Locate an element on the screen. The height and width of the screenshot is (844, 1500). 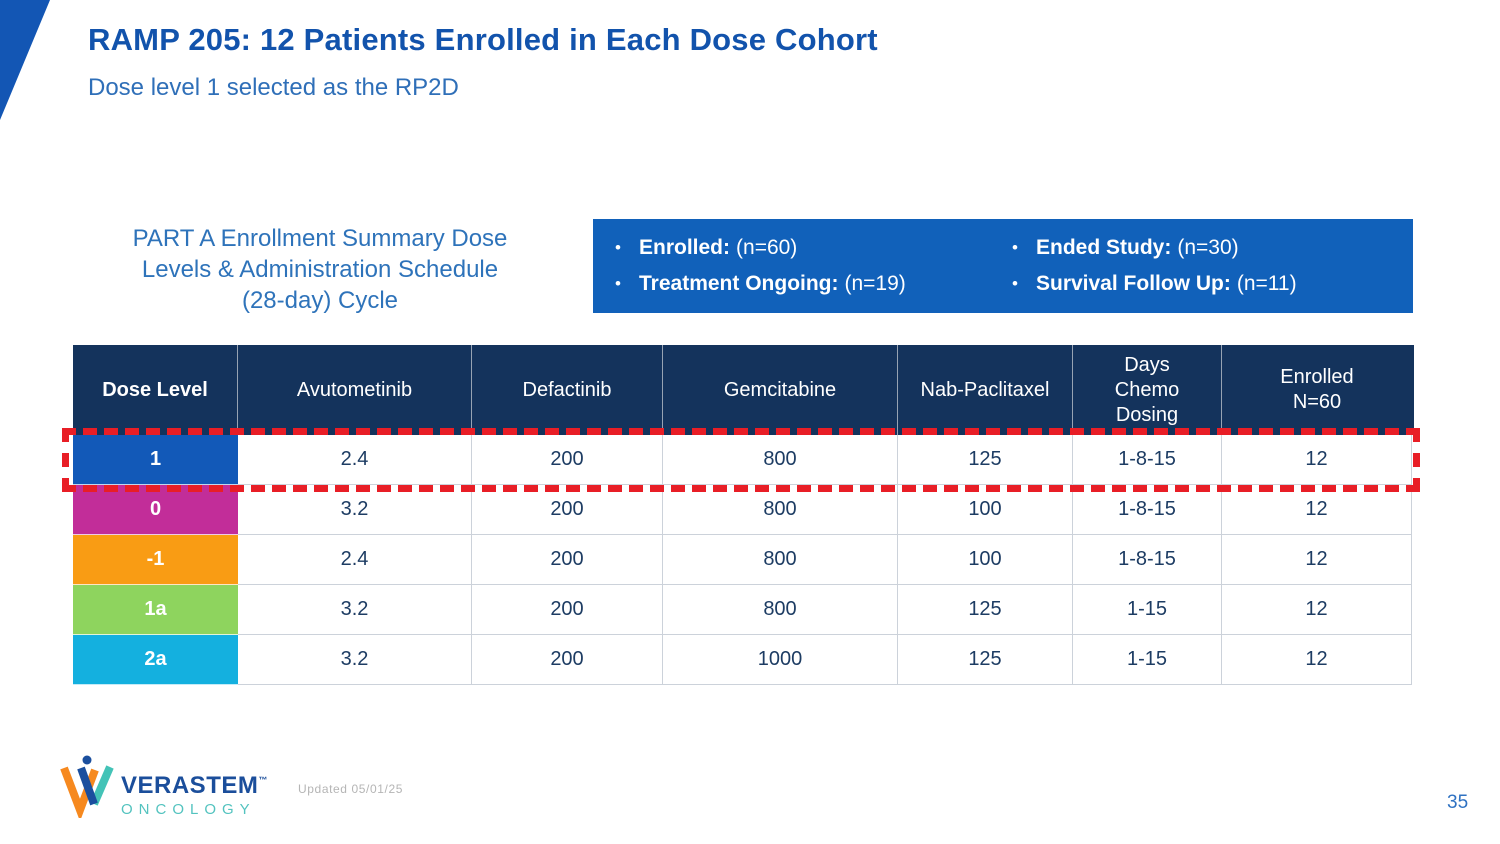
table-row-dose-minus1: -1 2.4 200 800 100 1-8-15 12 is located at coordinates (743, 560).